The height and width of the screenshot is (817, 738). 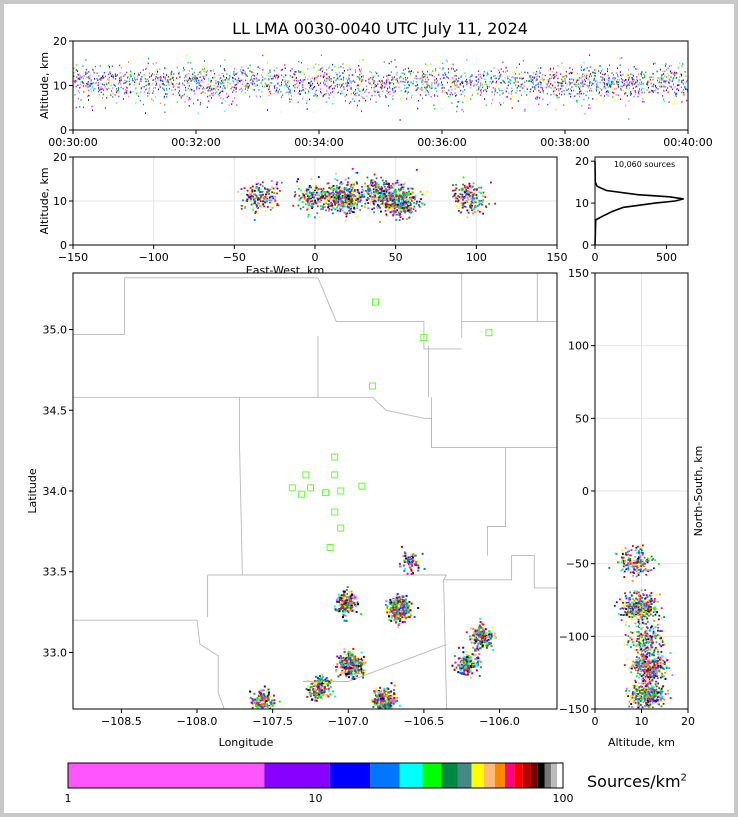 What do you see at coordinates (564, 142) in the screenshot?
I see `time-tick-label: 00:38:00` at bounding box center [564, 142].